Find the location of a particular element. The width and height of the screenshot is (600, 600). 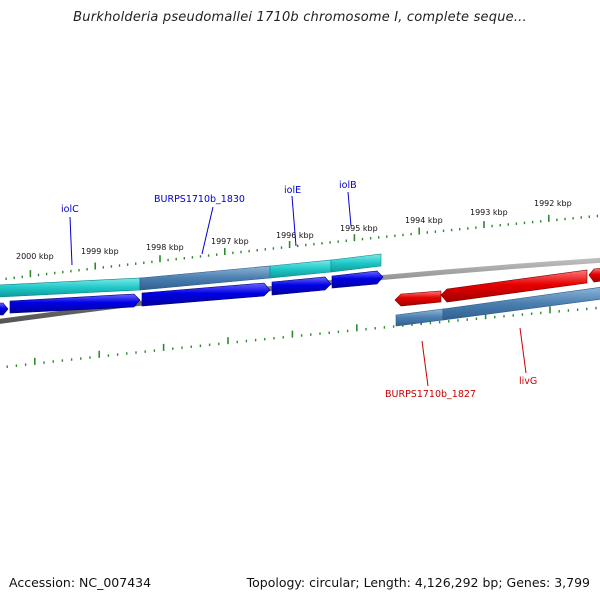

reverse-gene-track is located at coordinates (497, 306).